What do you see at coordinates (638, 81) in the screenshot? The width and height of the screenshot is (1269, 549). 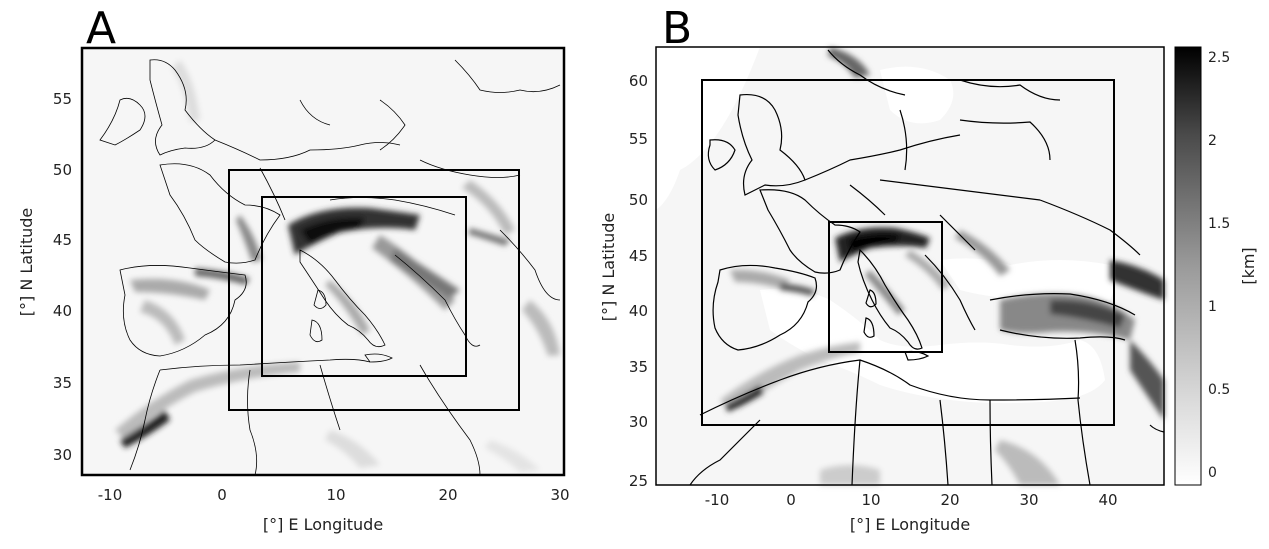 I see `y-tick-label: 60` at bounding box center [638, 81].